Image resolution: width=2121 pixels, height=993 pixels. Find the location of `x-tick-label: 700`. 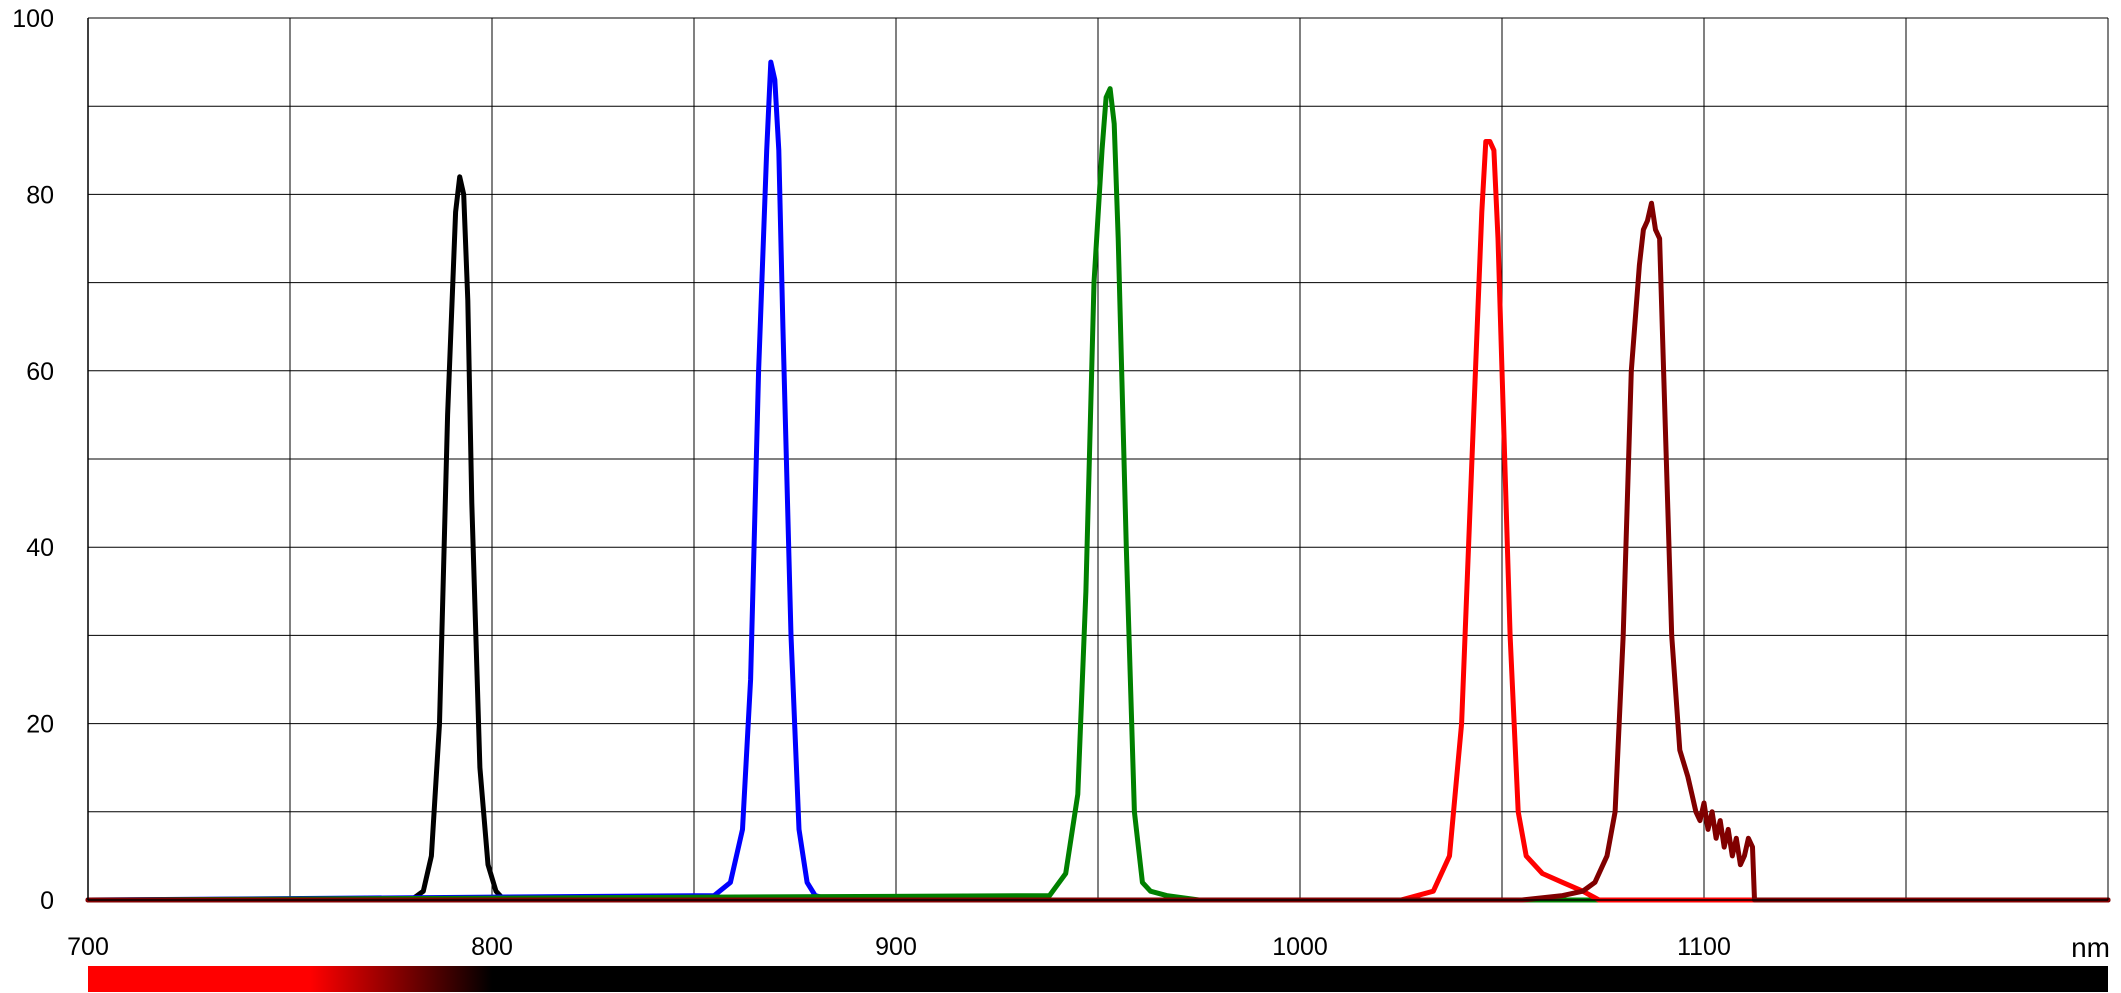

x-tick-label: 700 is located at coordinates (88, 947).